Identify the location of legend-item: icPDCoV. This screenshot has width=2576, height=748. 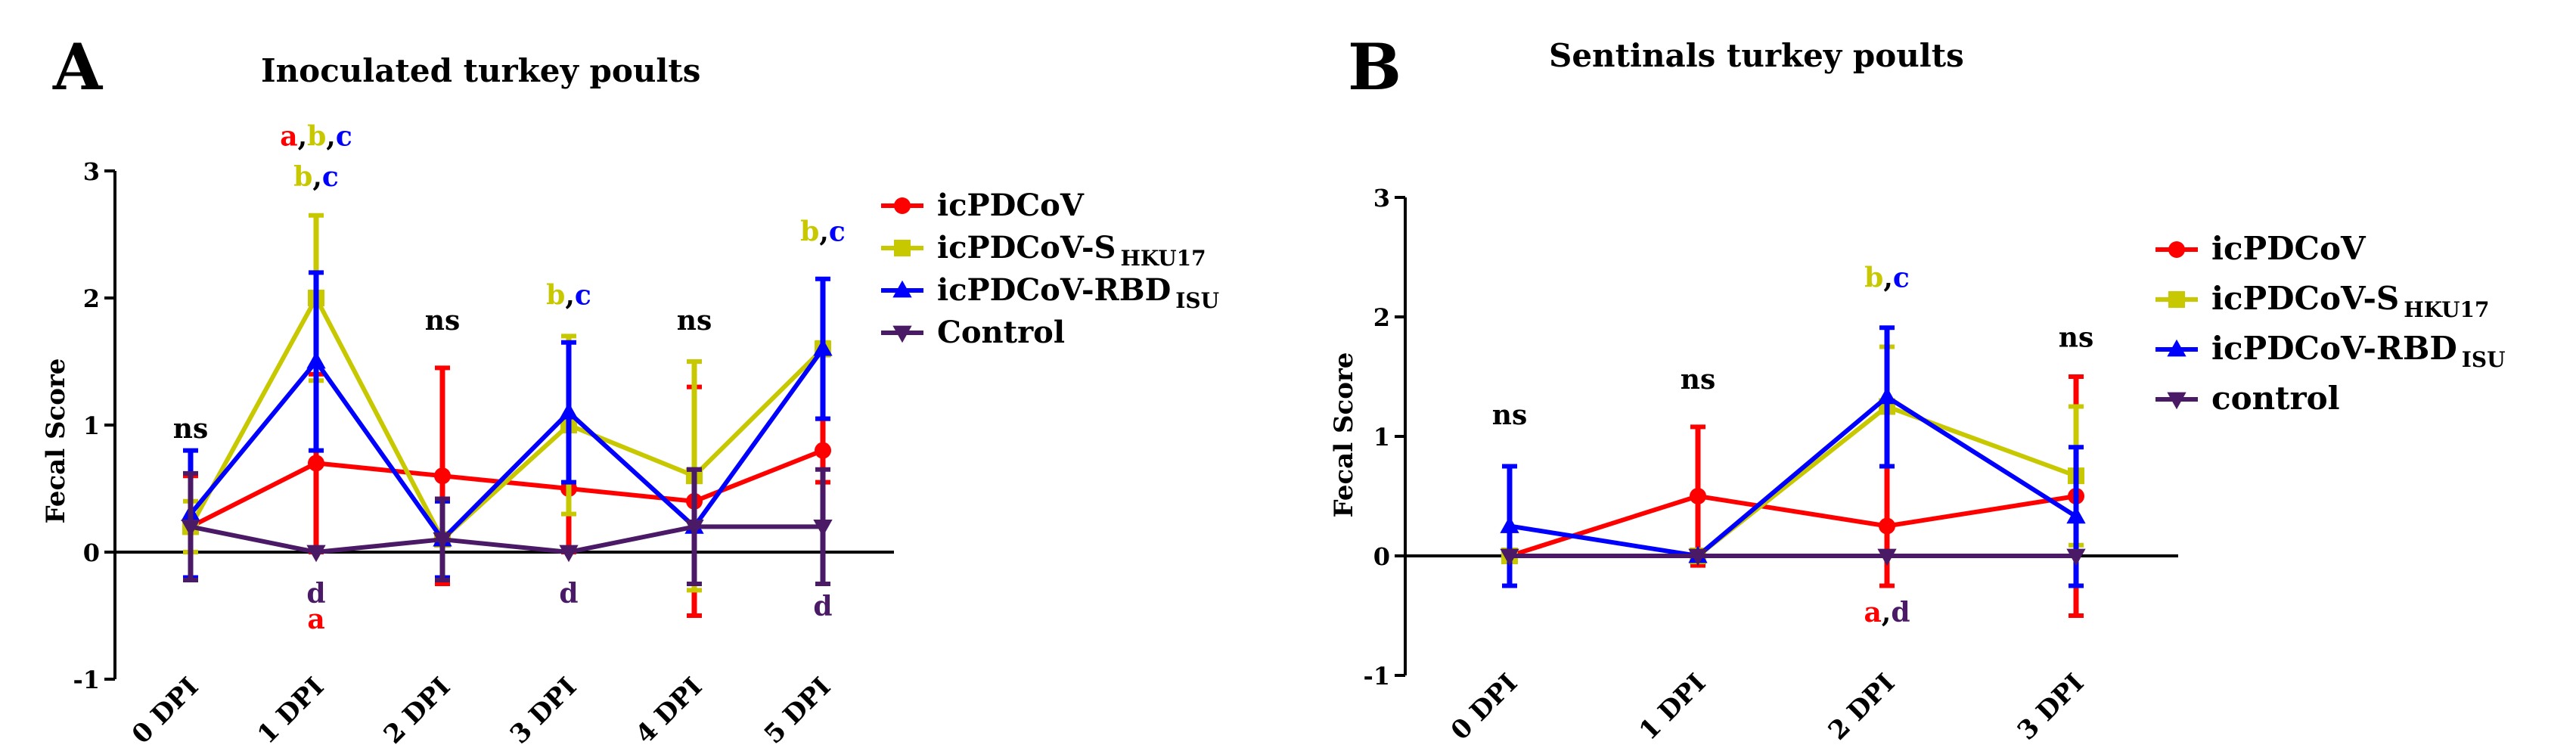
(2261, 248).